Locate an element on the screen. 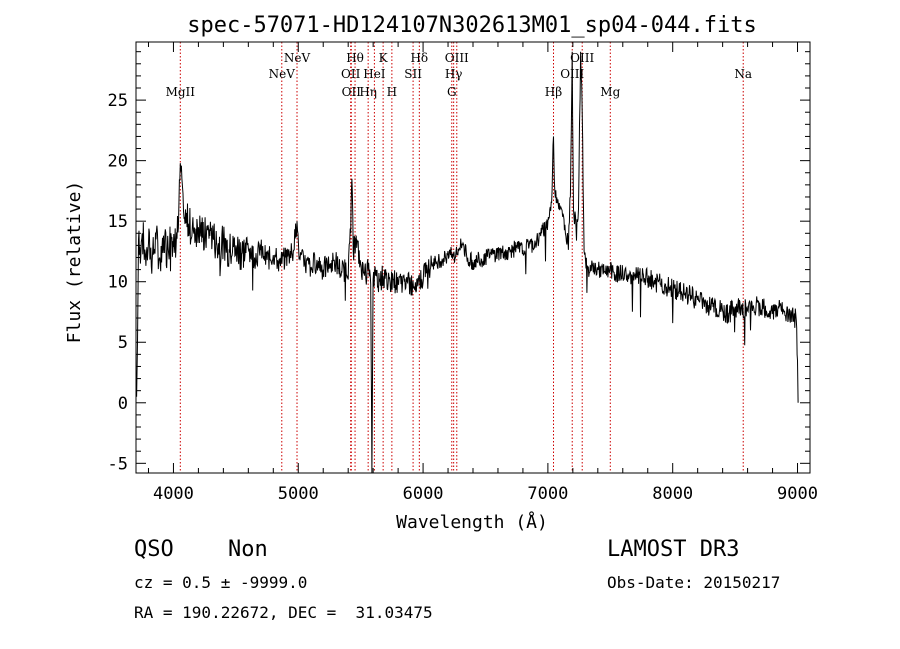 This screenshot has height=649, width=900. line-label: Hδ is located at coordinates (419, 58).